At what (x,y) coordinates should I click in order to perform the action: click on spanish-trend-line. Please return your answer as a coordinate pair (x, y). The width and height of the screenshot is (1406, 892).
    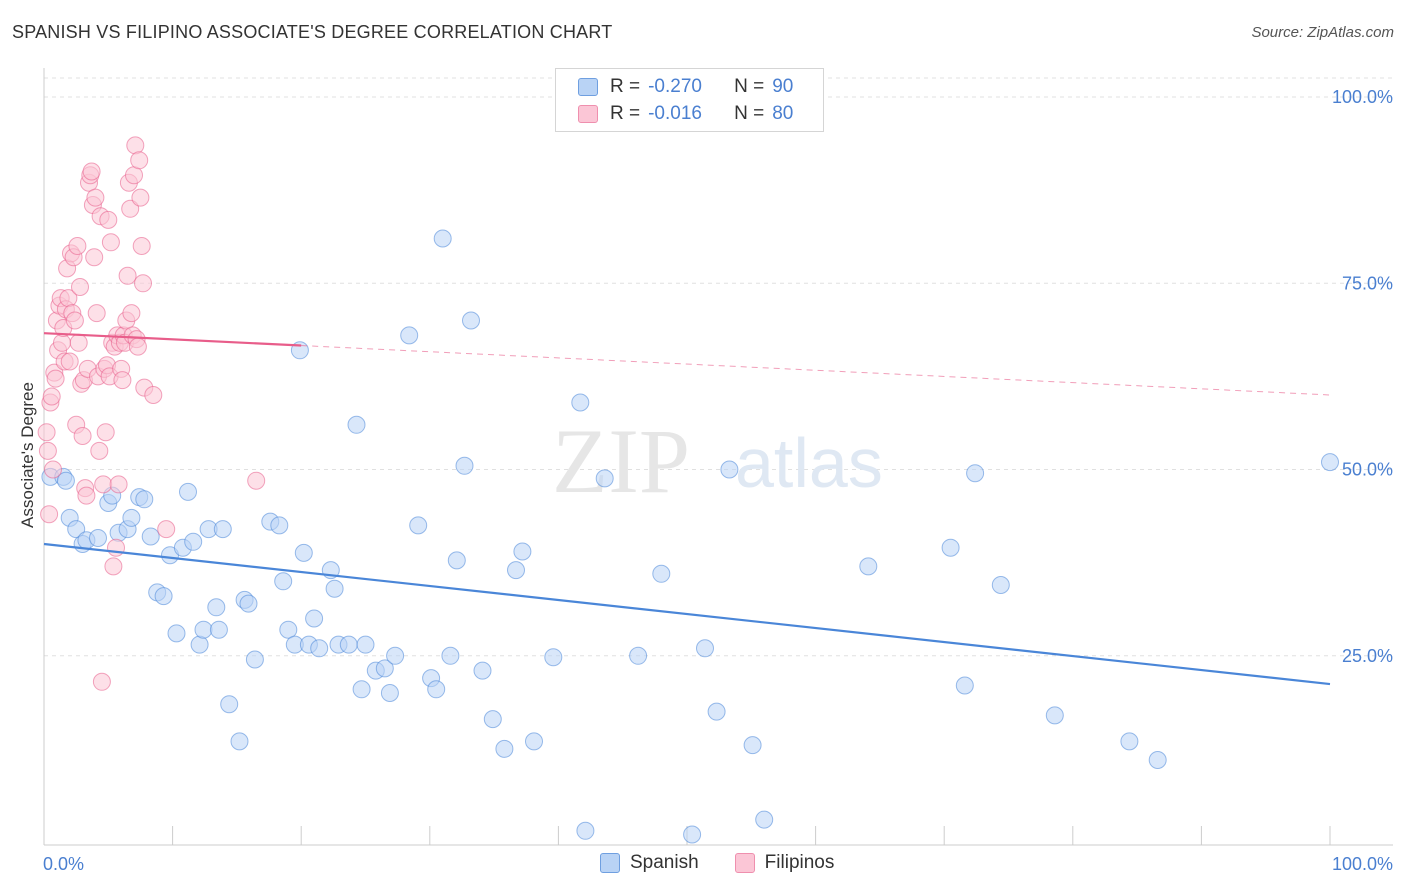
    Looking at the image, I should click on (687, 614).